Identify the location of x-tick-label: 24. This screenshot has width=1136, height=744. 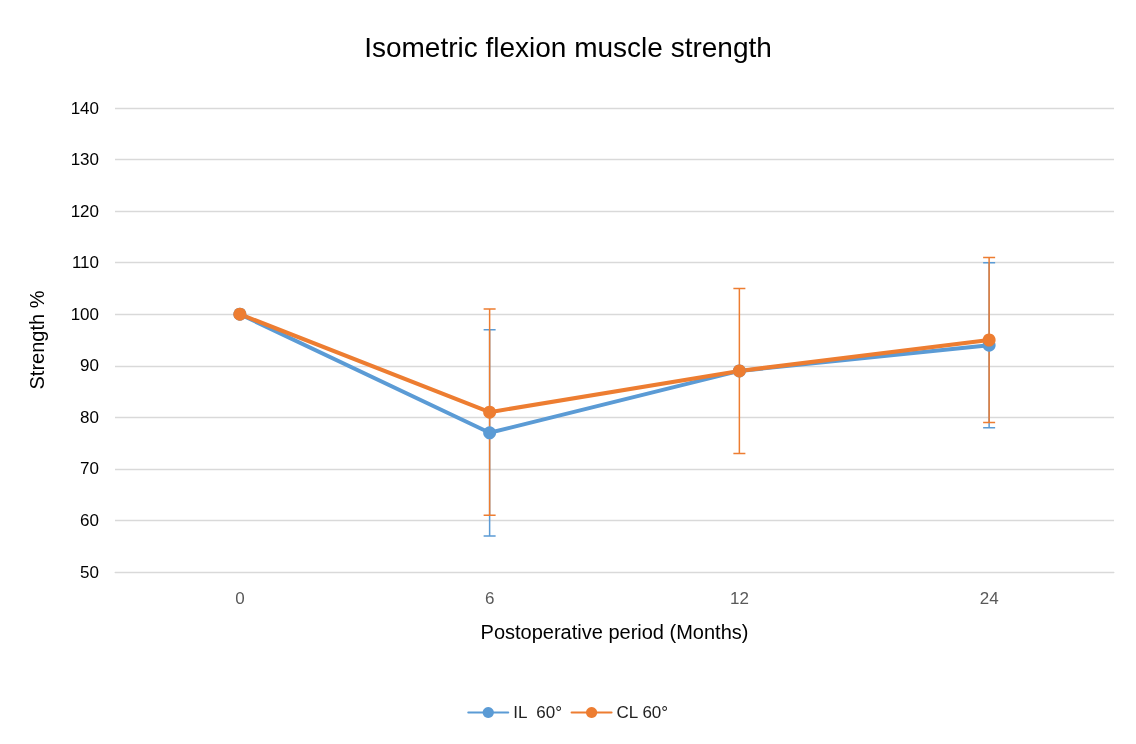
(989, 598).